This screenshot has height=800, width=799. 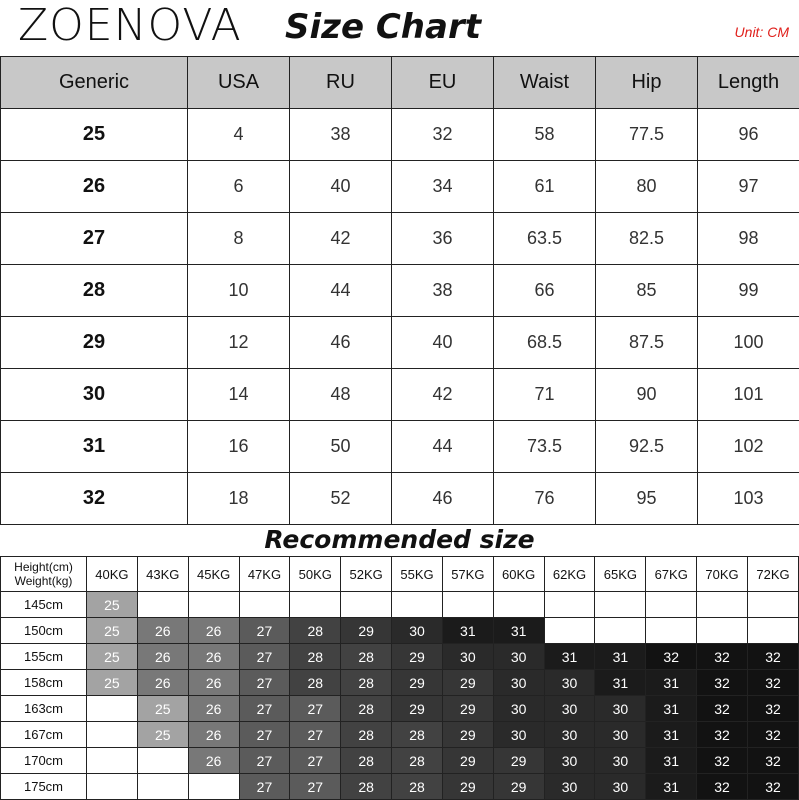 What do you see at coordinates (647, 499) in the screenshot?
I see `table-cell: 95` at bounding box center [647, 499].